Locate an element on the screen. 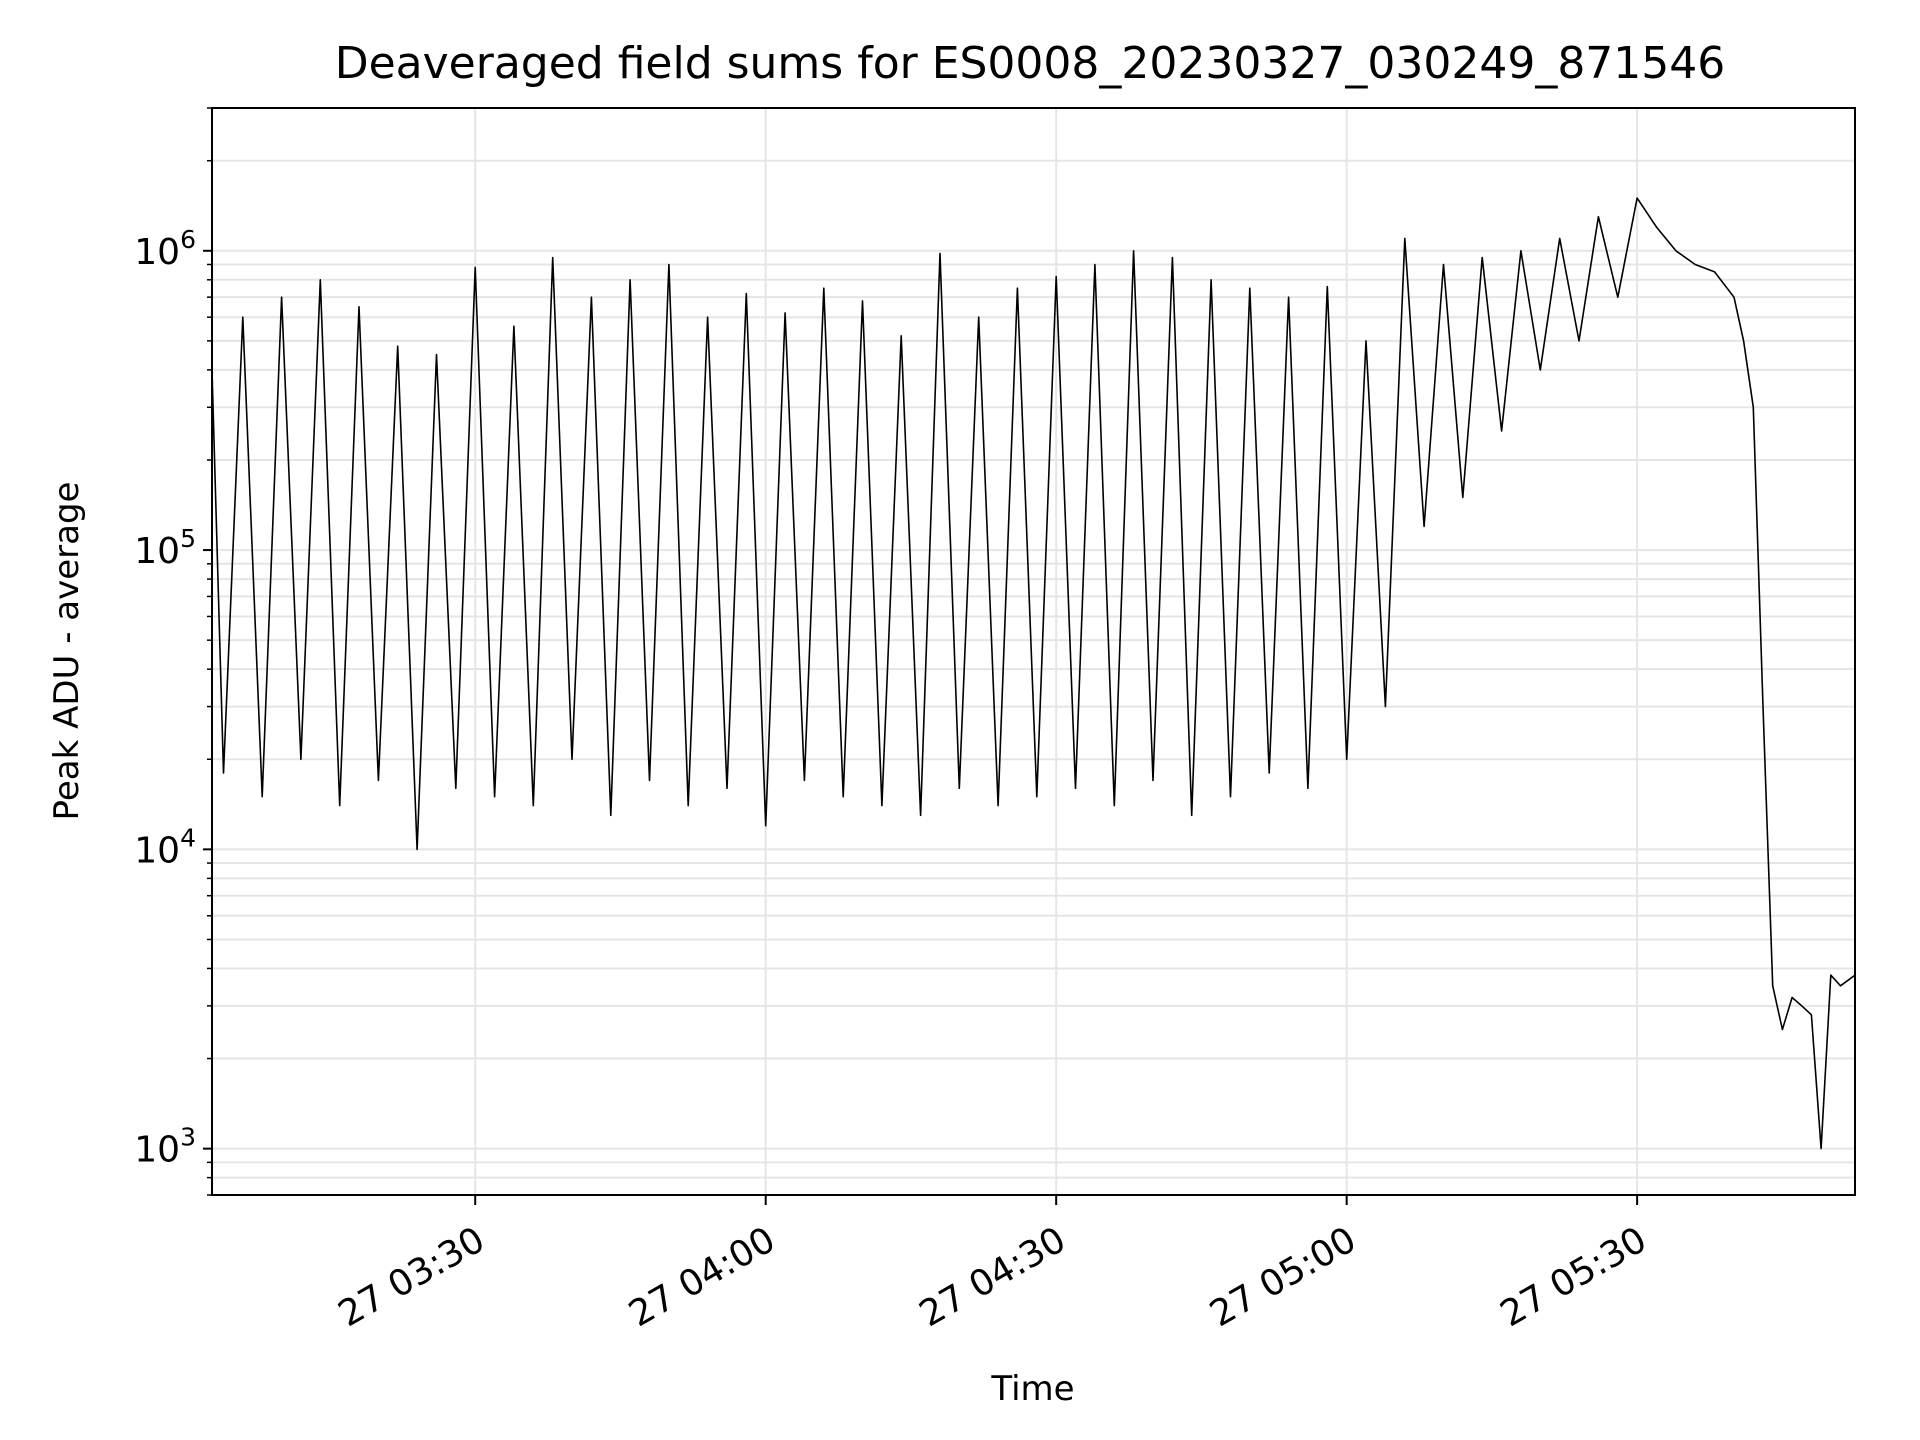  y-tick-label: 10⁵ is located at coordinates (165, 548).